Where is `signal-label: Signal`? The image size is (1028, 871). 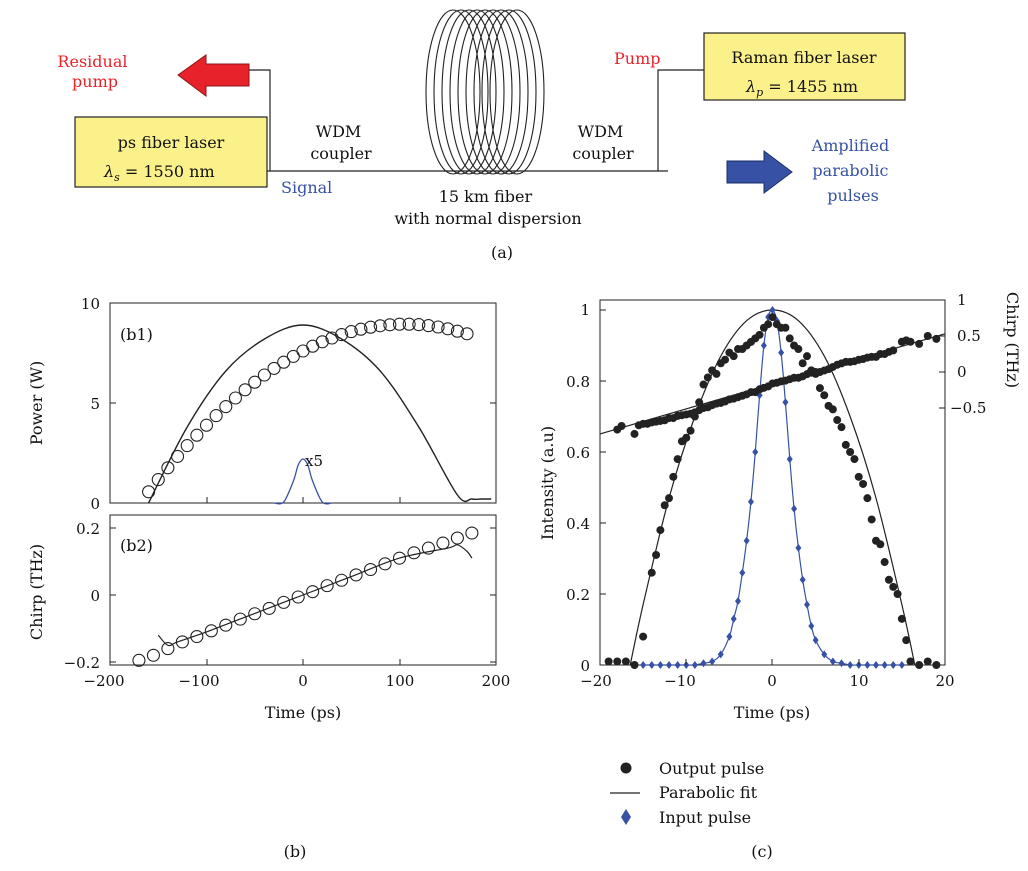
signal-label: Signal is located at coordinates (306, 187).